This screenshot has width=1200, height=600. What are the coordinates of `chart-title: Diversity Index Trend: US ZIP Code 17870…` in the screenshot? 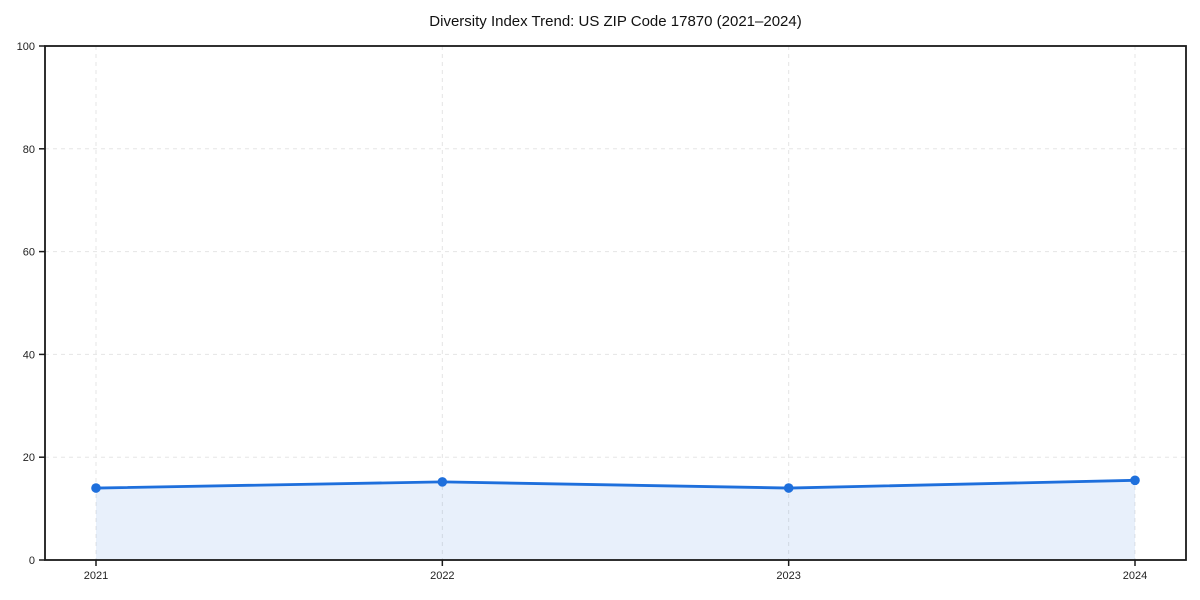 It's located at (615, 21).